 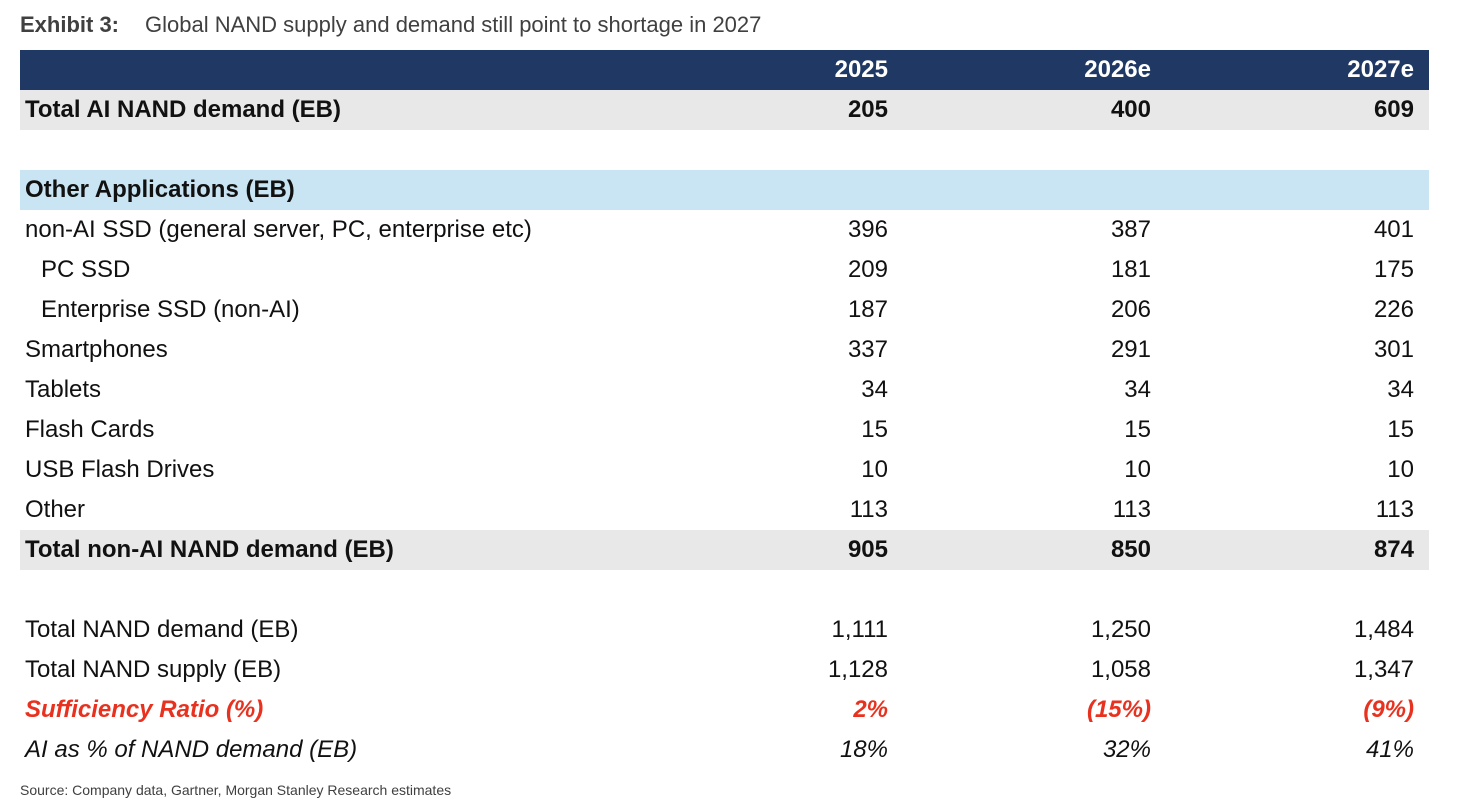 What do you see at coordinates (724, 710) in the screenshot?
I see `table-row: Sufficiency Ratio (%) 2% (15%) (9%)` at bounding box center [724, 710].